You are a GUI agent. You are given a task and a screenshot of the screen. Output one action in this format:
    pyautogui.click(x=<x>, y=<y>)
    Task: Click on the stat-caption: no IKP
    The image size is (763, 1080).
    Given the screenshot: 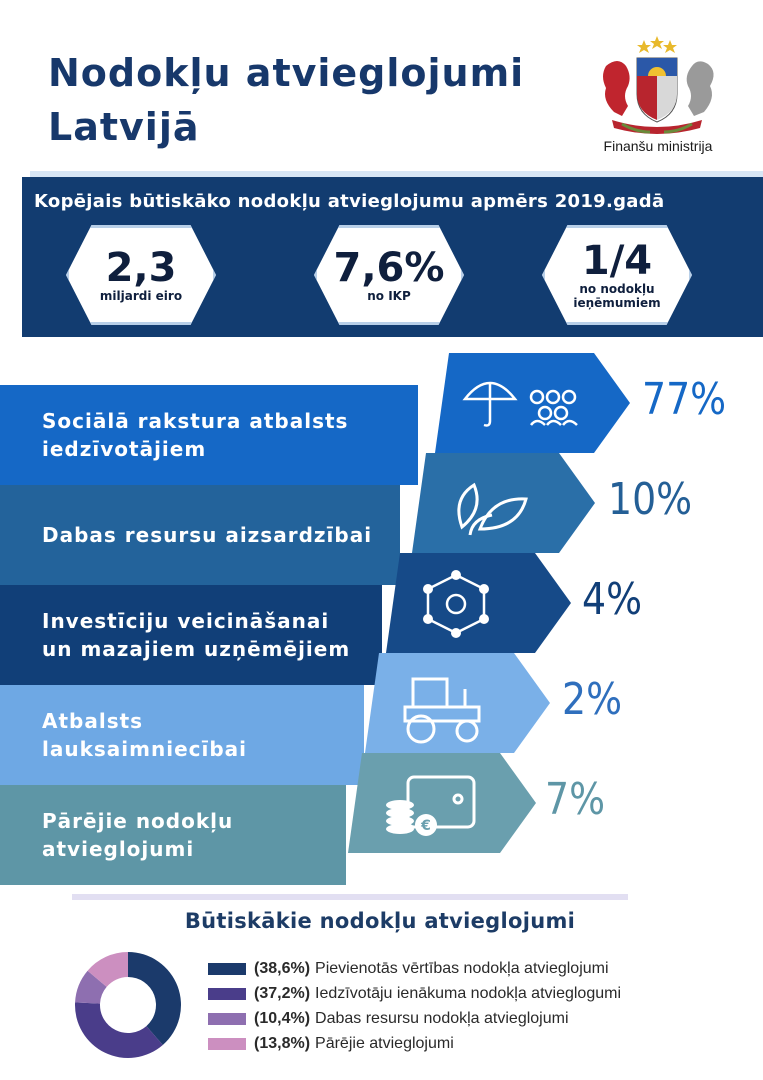 What is the action you would take?
    pyautogui.click(x=389, y=296)
    